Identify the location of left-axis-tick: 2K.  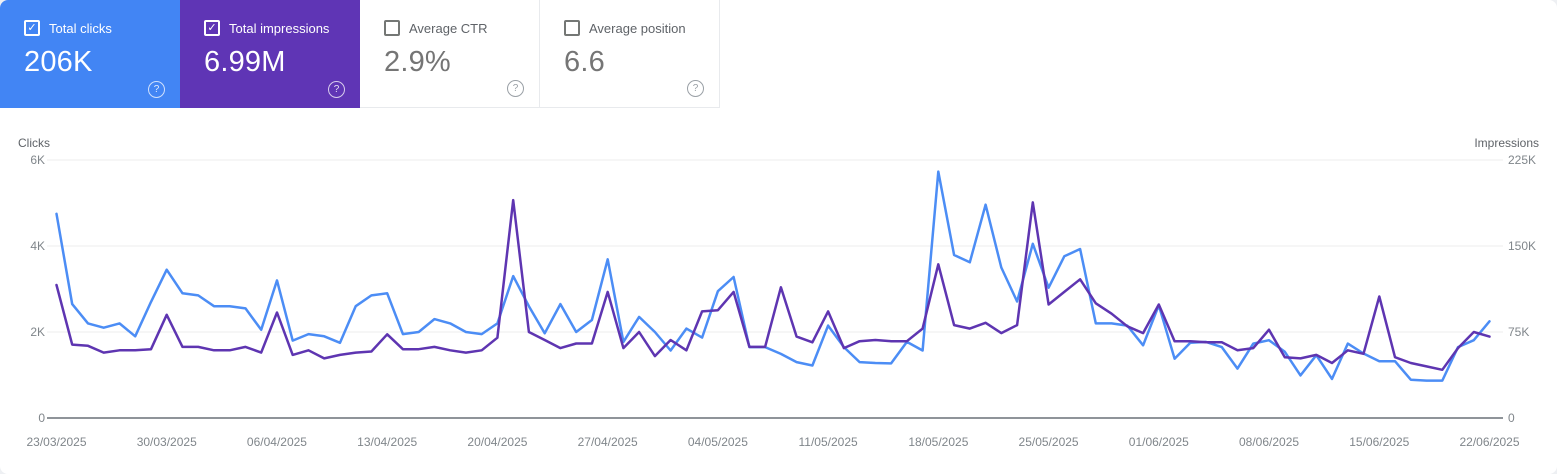
(37, 332).